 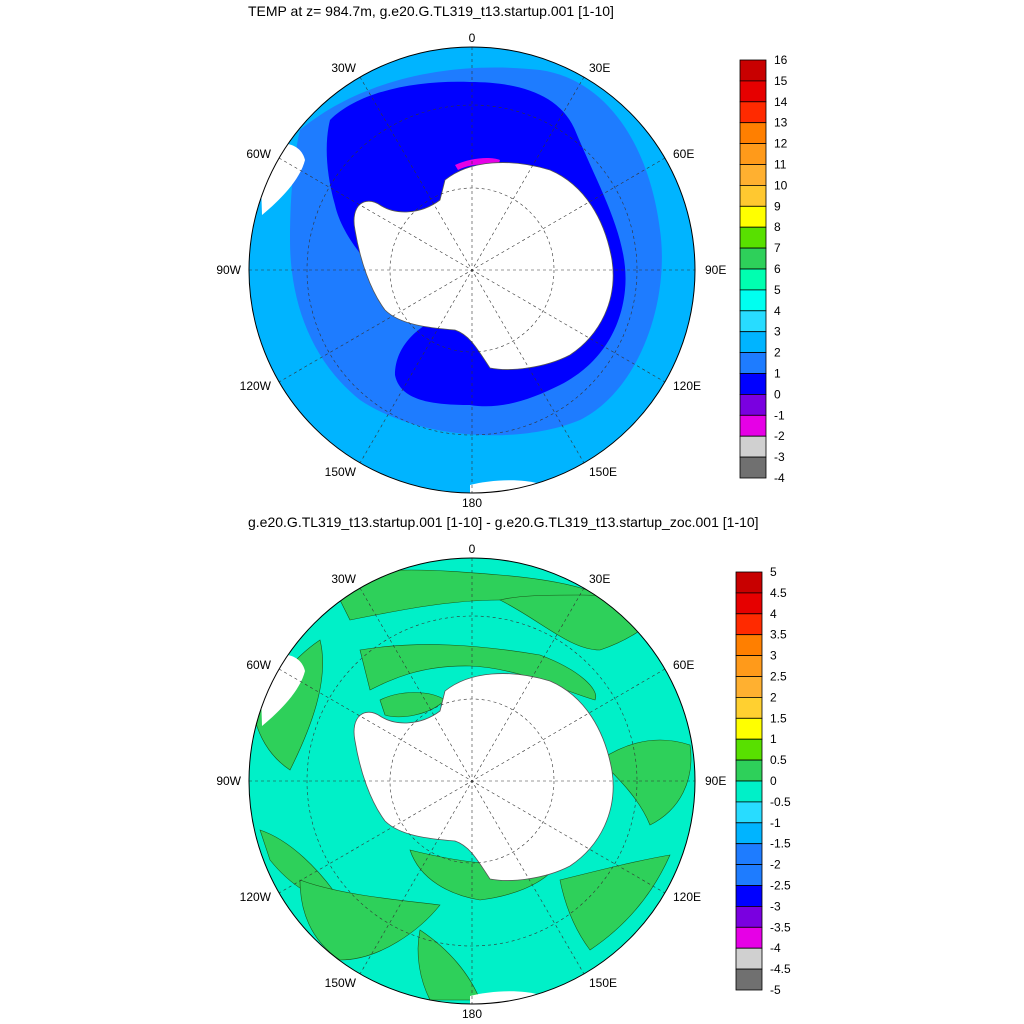 I want to click on lon-label-60e: 60E, so click(x=683, y=154).